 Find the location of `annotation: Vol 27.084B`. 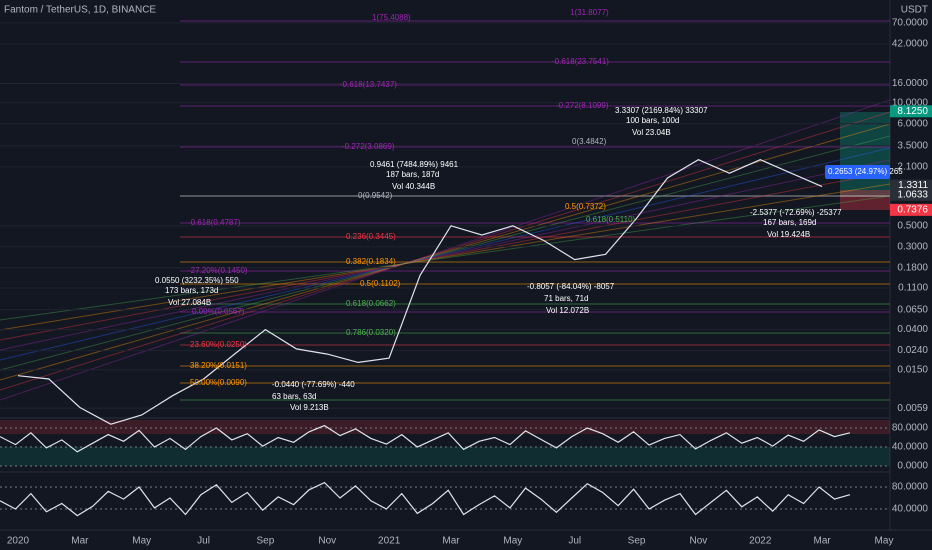

annotation: Vol 27.084B is located at coordinates (189, 302).